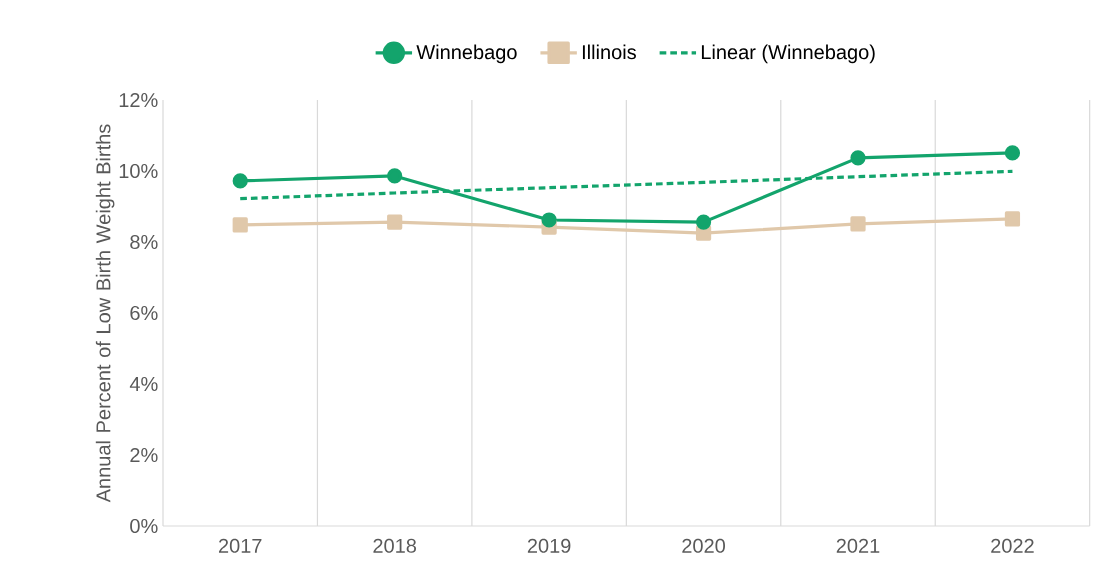 Image resolution: width=1094 pixels, height=579 pixels. What do you see at coordinates (144, 455) in the screenshot?
I see `y-tick-label: 2%` at bounding box center [144, 455].